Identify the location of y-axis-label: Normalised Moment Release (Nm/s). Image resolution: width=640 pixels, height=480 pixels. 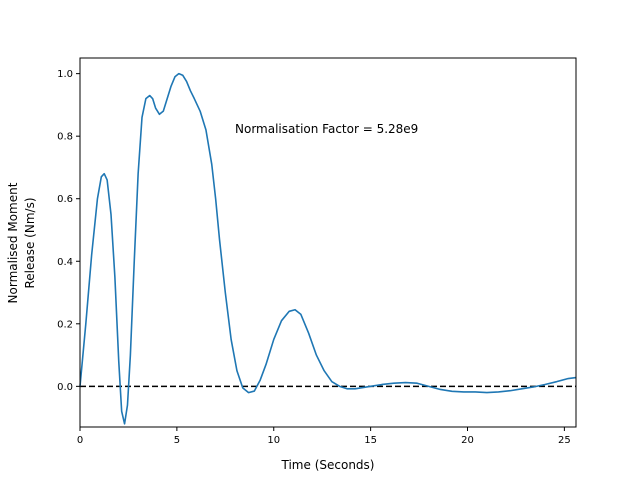
(21, 242).